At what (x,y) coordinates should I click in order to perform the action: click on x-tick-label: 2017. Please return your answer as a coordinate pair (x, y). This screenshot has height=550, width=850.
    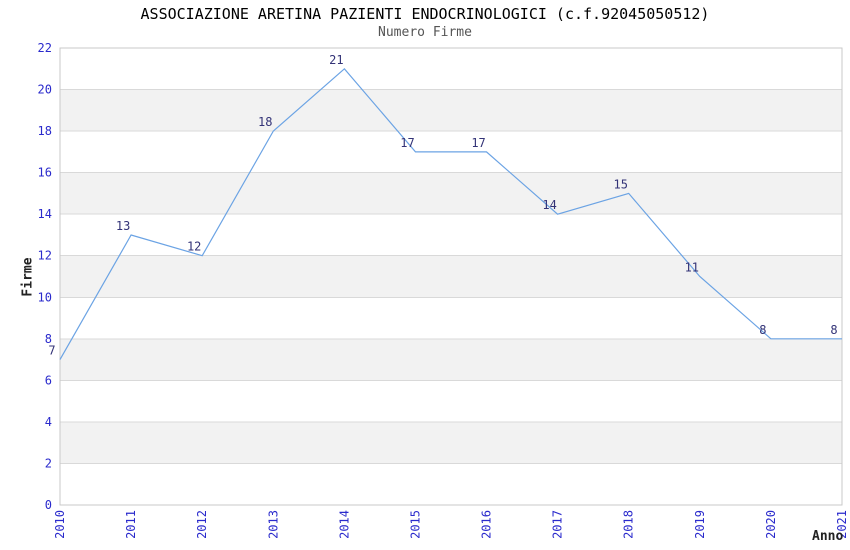
    Looking at the image, I should click on (558, 524).